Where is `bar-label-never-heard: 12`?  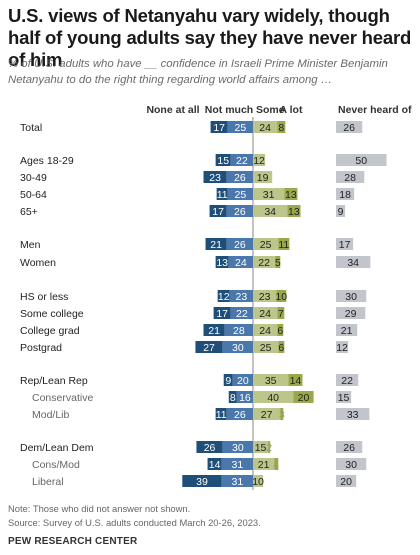
bar-label-never-heard: 12 is located at coordinates (342, 348).